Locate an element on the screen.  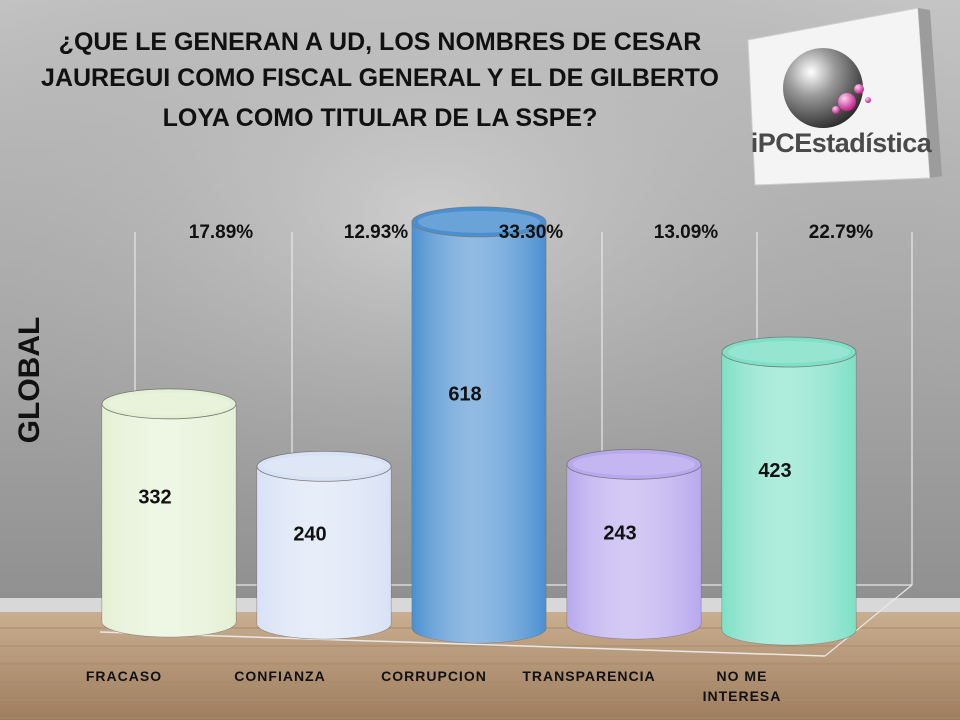
logo-card is located at coordinates (844, 96).